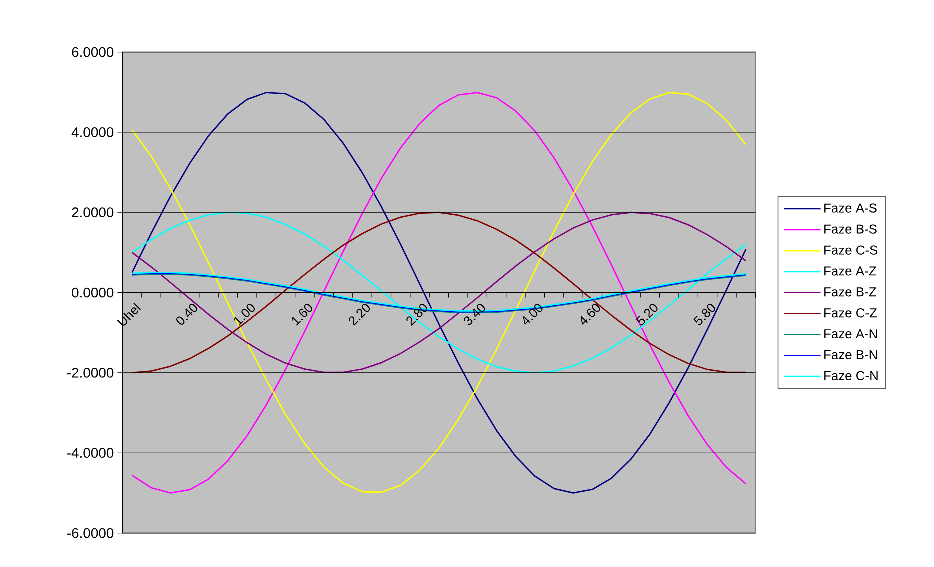 The width and height of the screenshot is (934, 567). I want to click on y-tick-label: -4.0000, so click(91, 453).